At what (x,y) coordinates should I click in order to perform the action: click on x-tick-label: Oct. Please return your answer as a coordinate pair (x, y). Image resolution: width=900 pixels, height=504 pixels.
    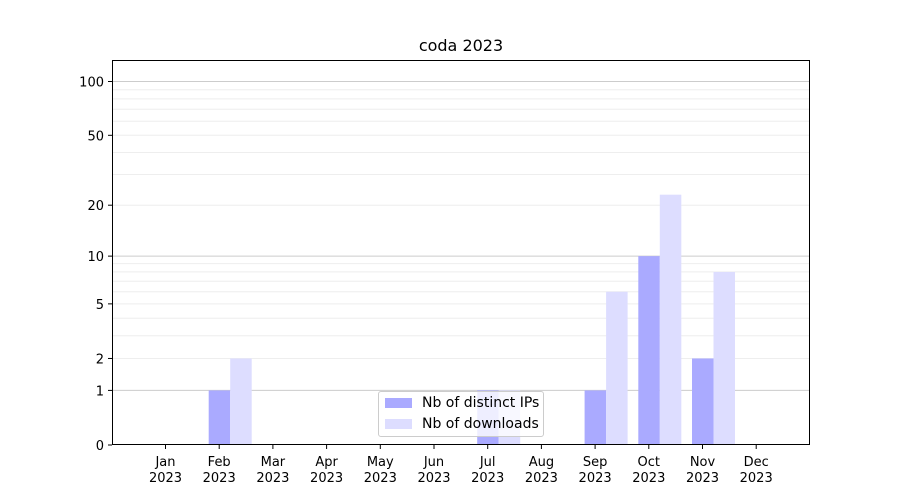
    Looking at the image, I should click on (649, 462).